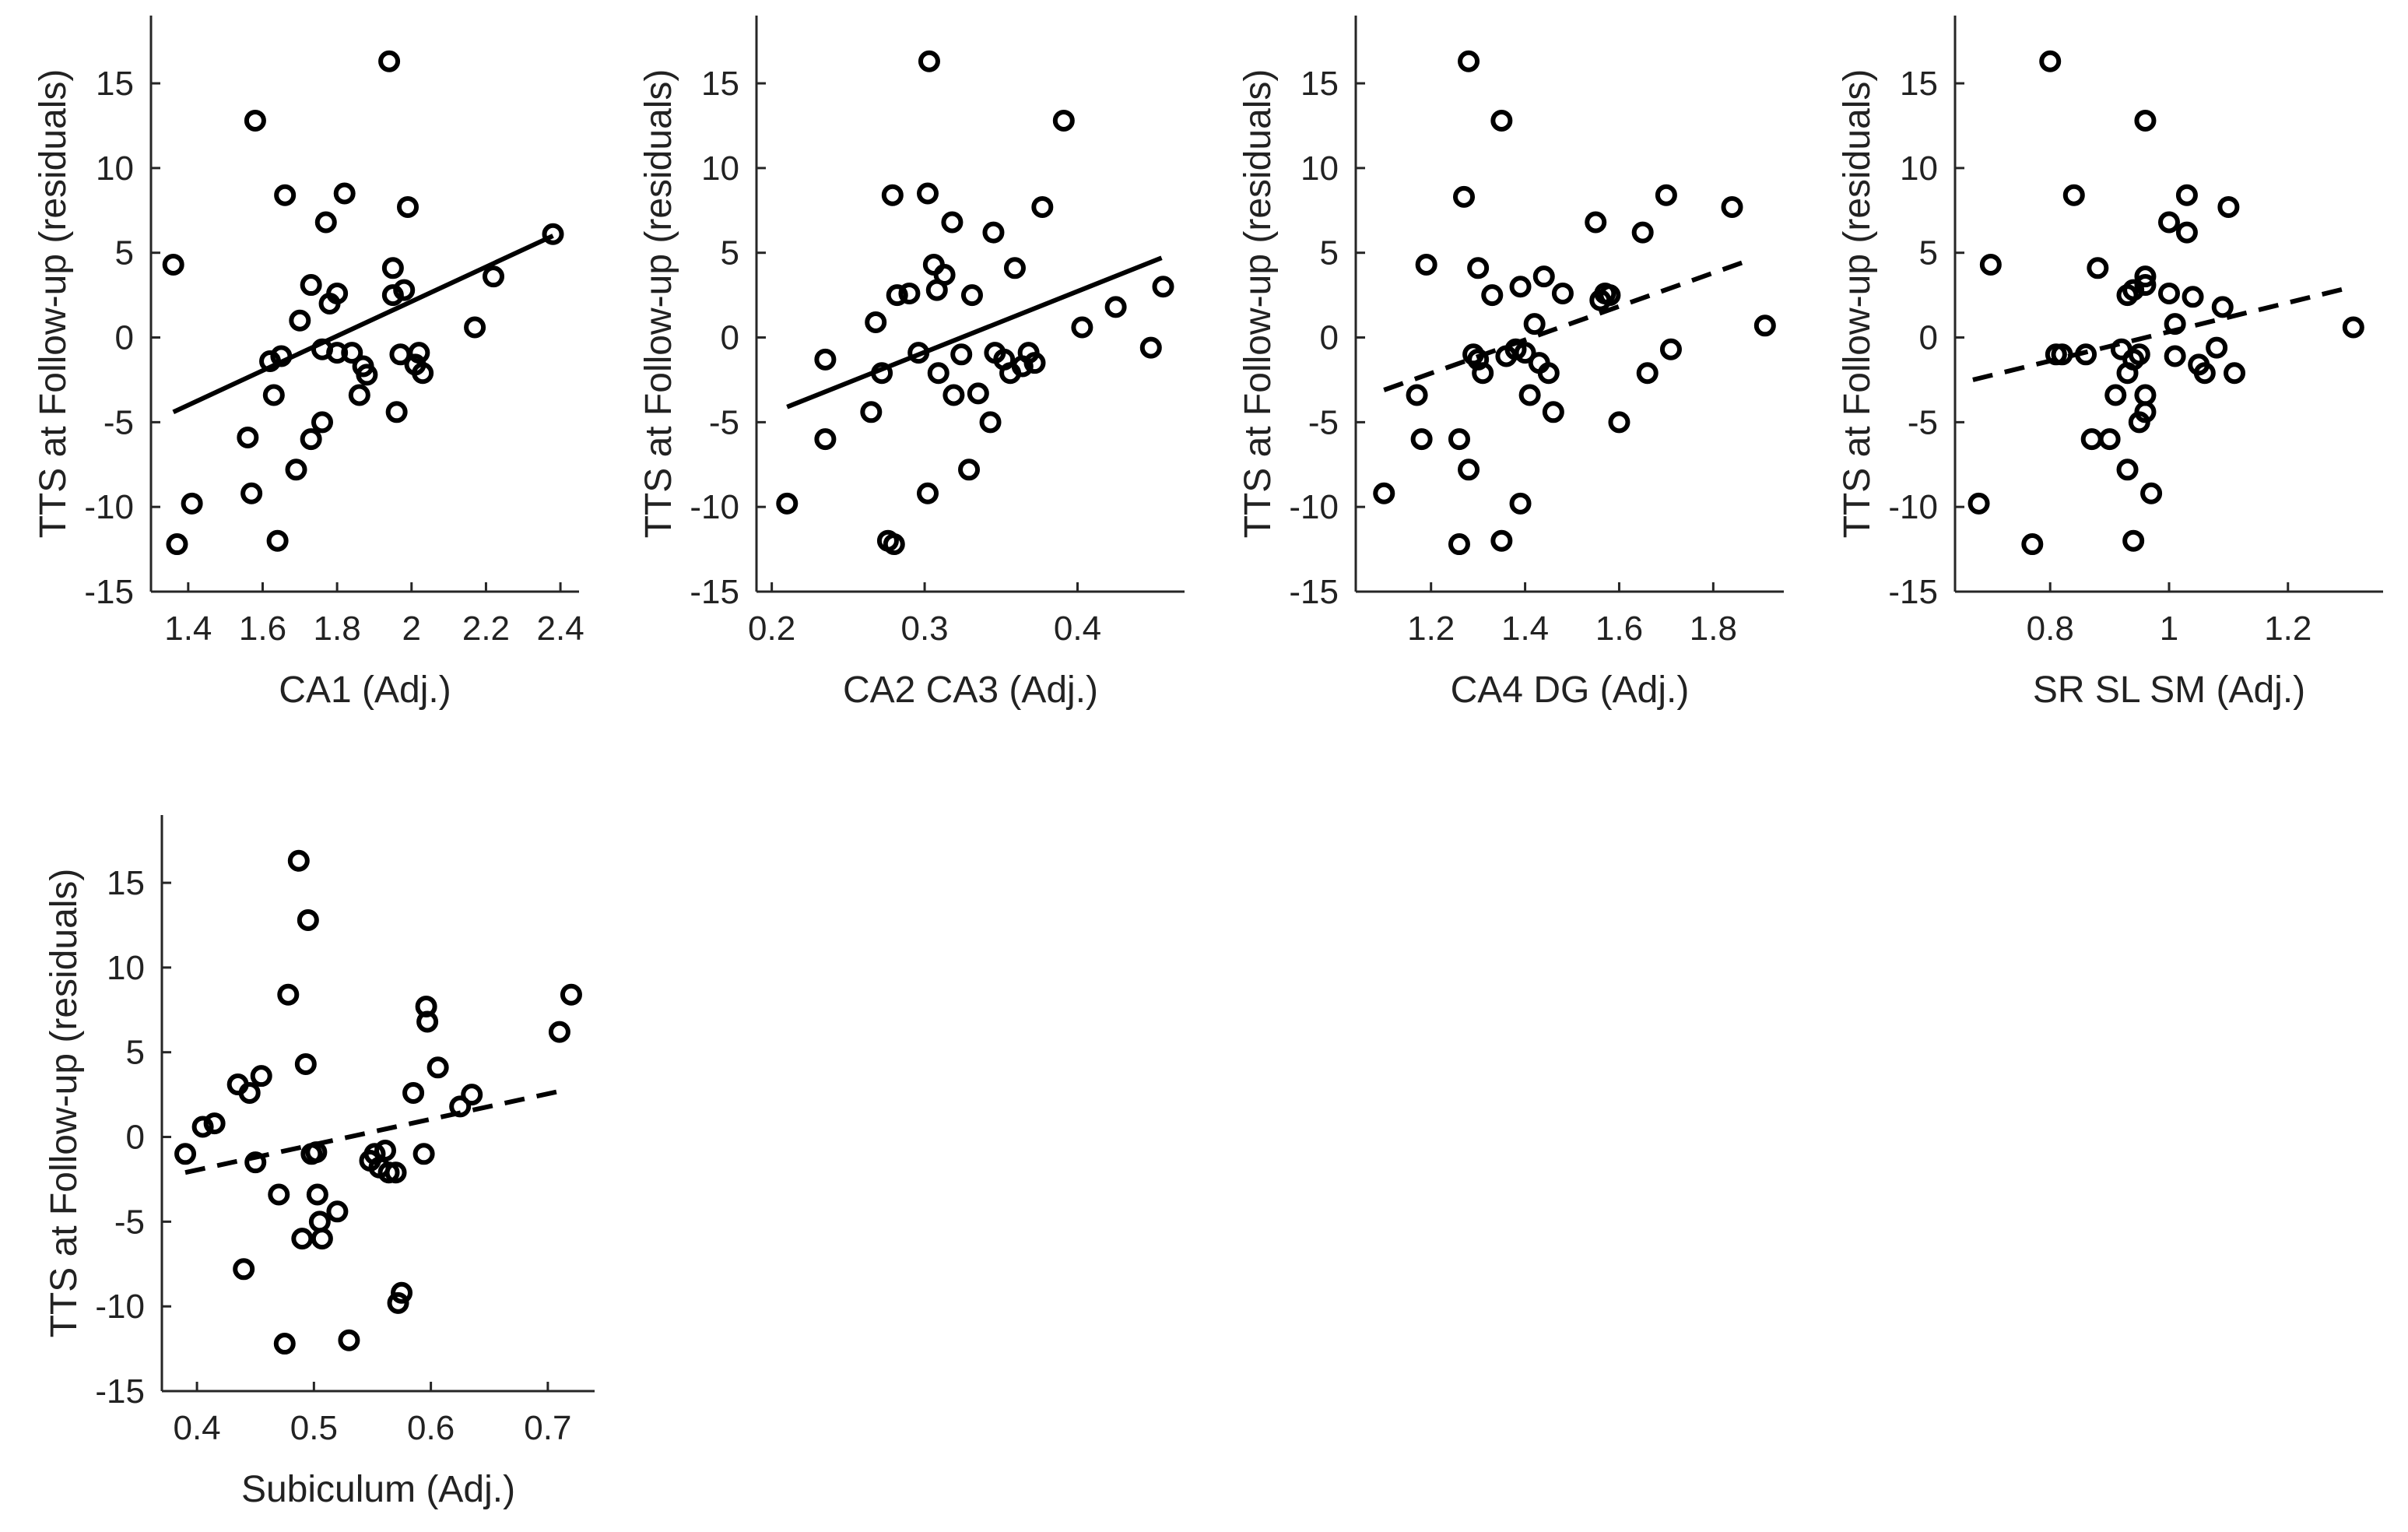 The image size is (2408, 1532). What do you see at coordinates (486, 629) in the screenshot?
I see `x-tick-label: 2.2` at bounding box center [486, 629].